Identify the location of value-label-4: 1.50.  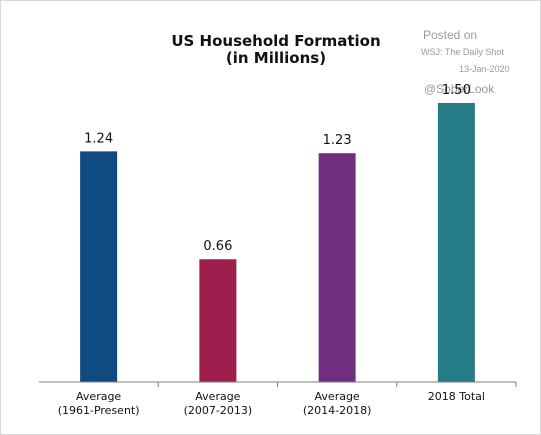
(456, 90).